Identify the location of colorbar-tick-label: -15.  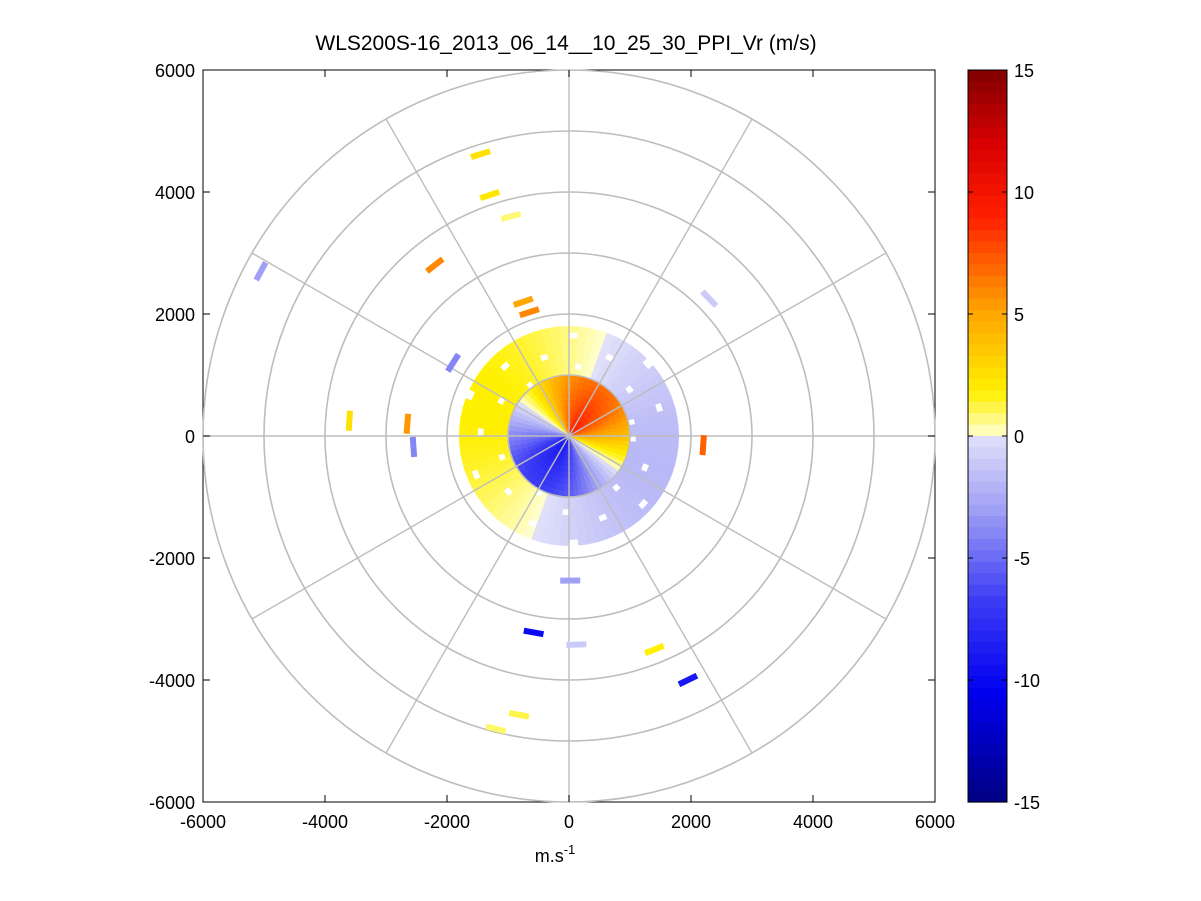
(1027, 803).